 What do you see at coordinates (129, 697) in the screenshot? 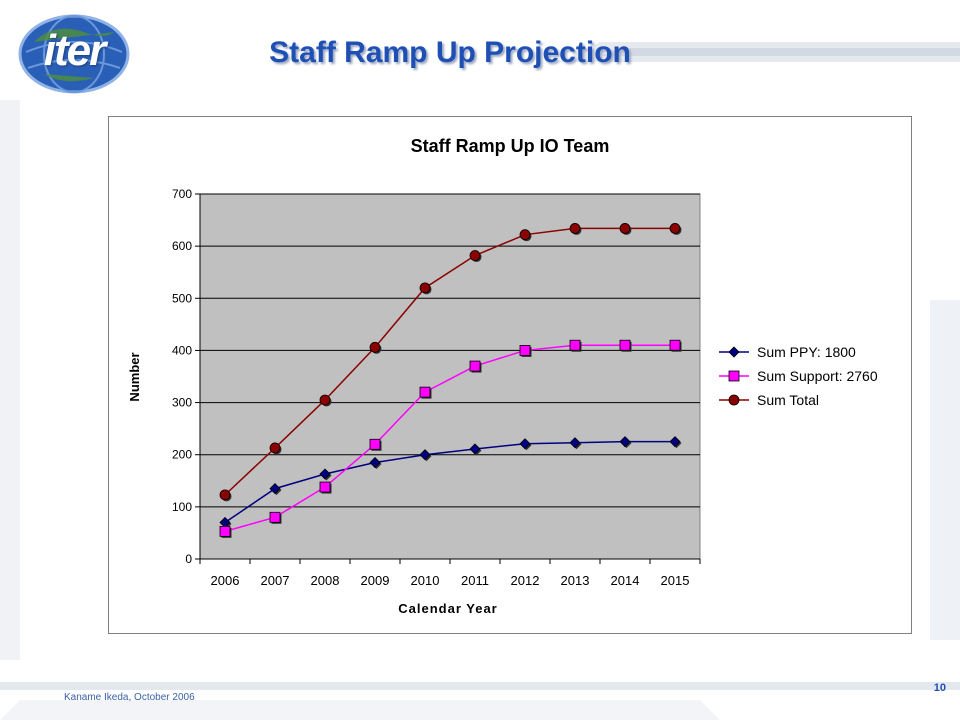
I see `footer-author: Kaname Ikeda, October 2006` at bounding box center [129, 697].